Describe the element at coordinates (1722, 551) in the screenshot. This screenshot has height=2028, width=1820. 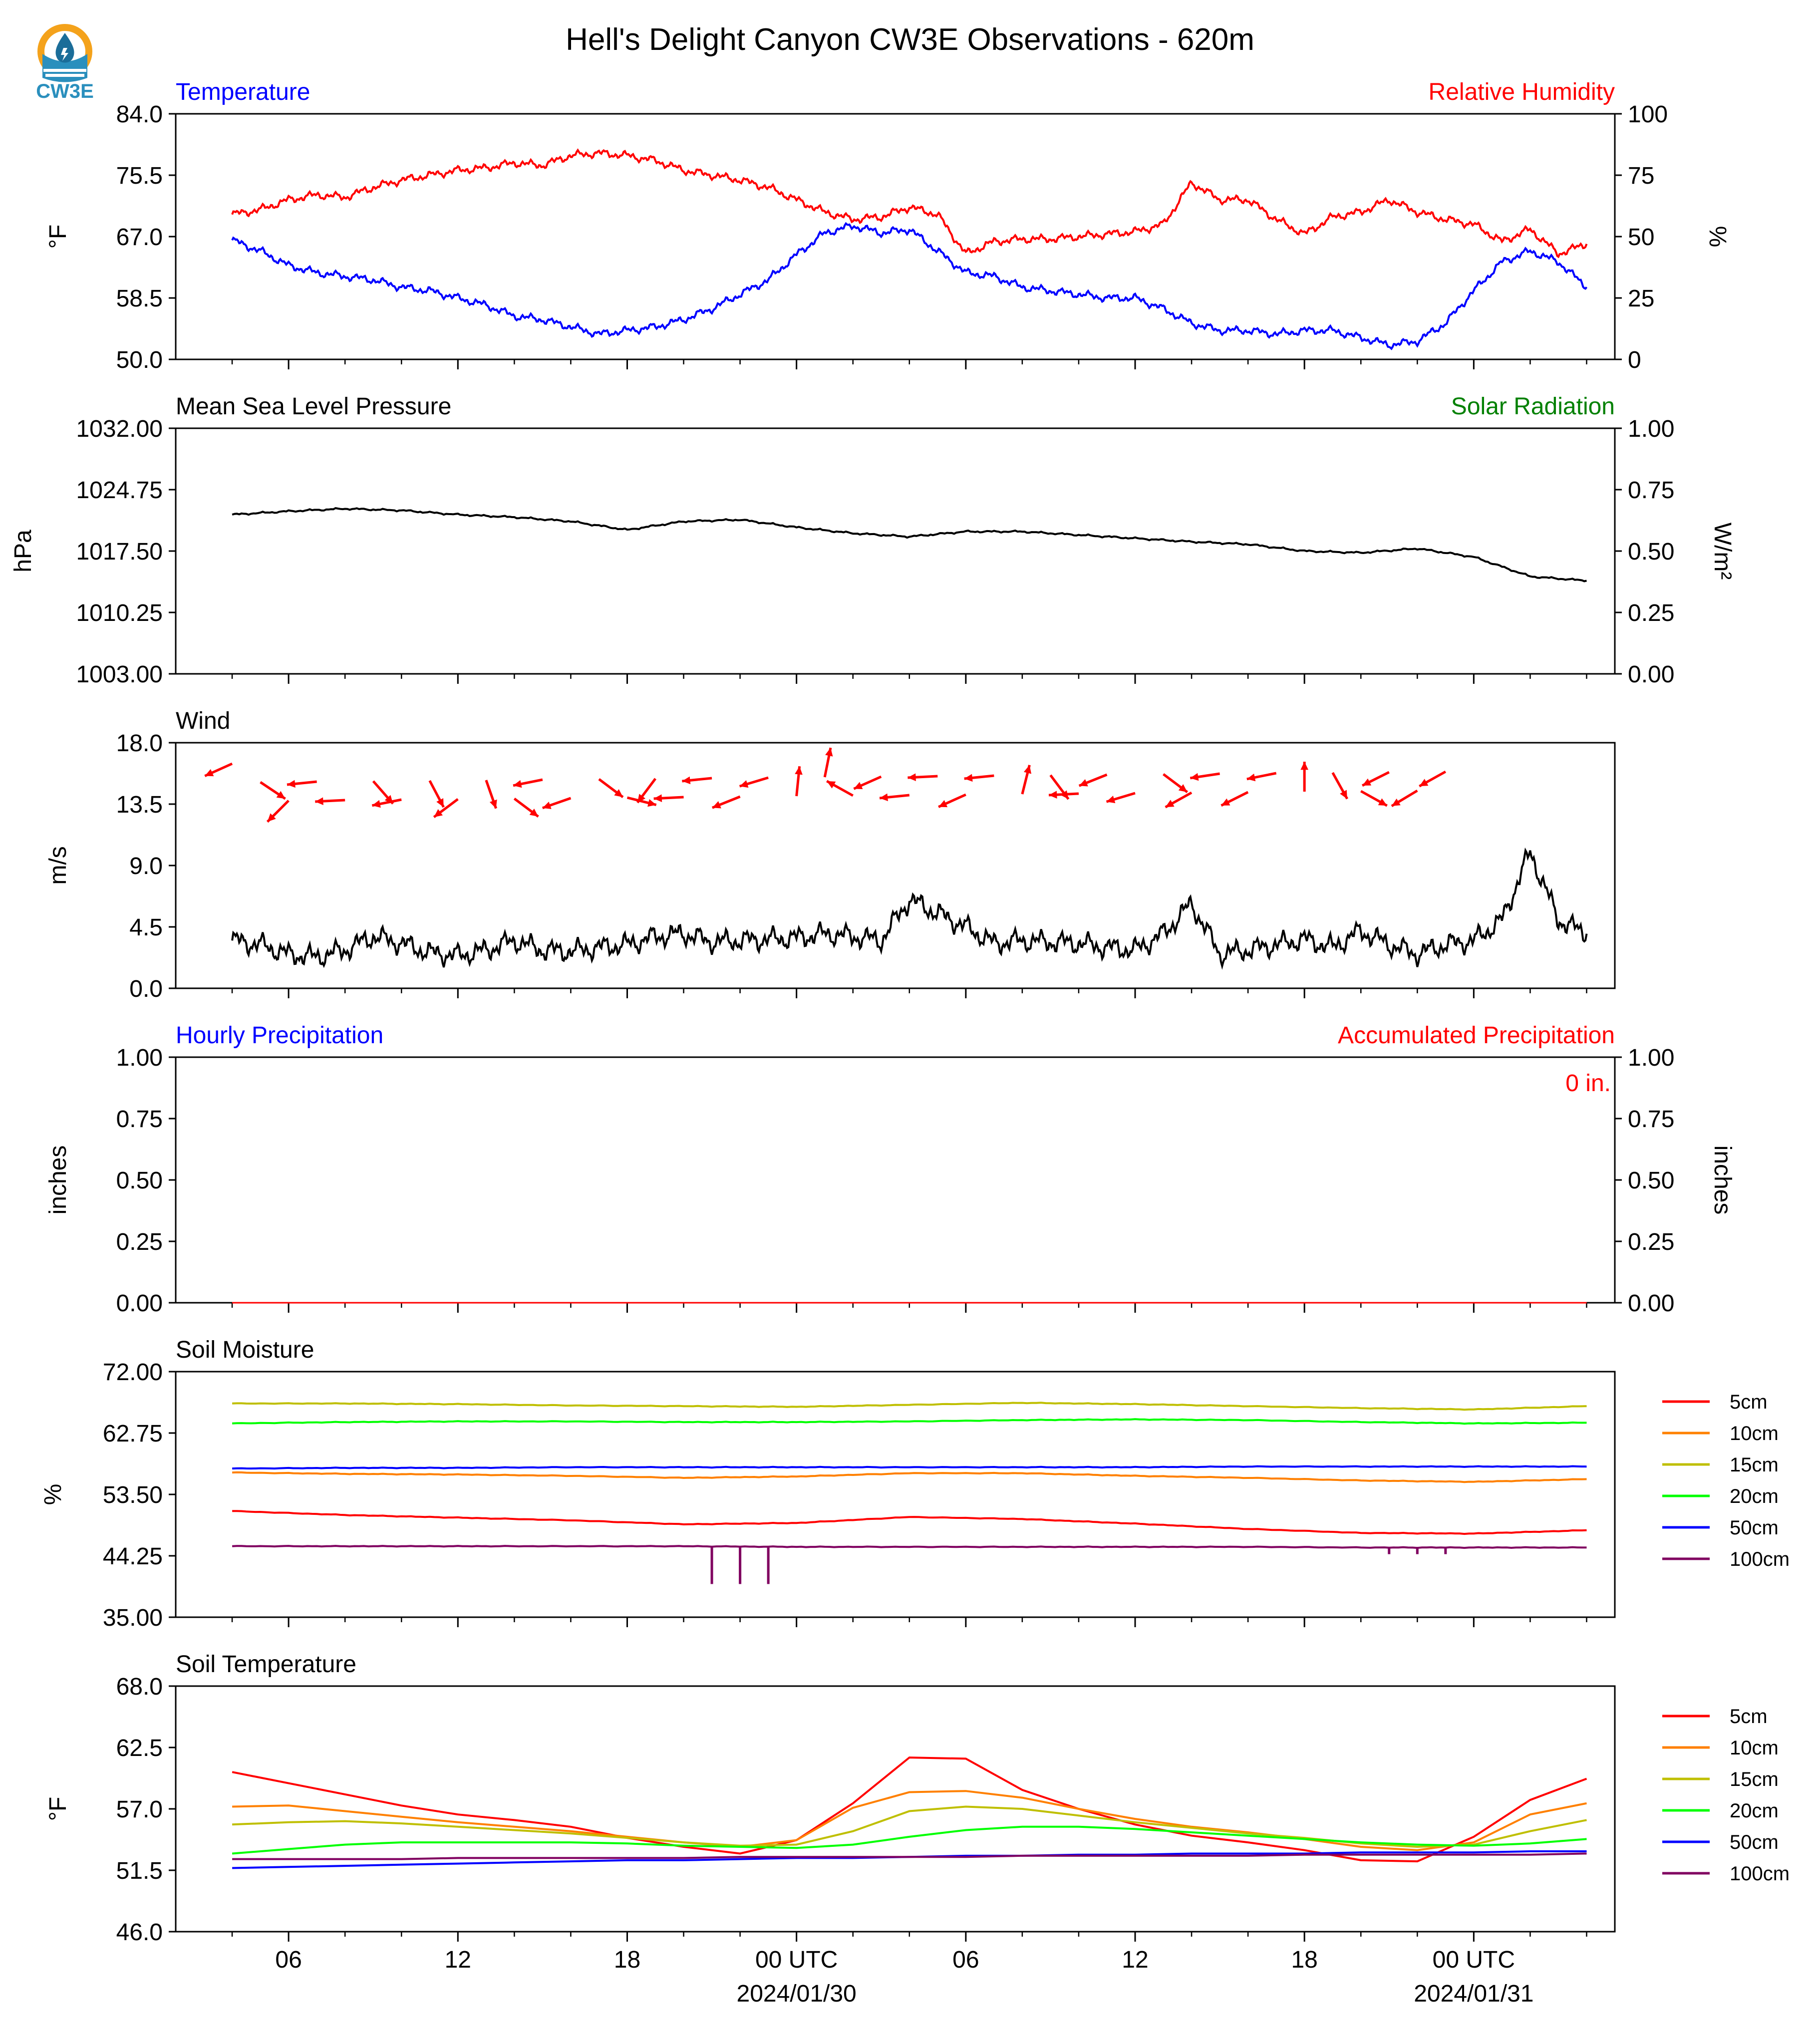
I see `ylabel-right: W/m²` at that location.